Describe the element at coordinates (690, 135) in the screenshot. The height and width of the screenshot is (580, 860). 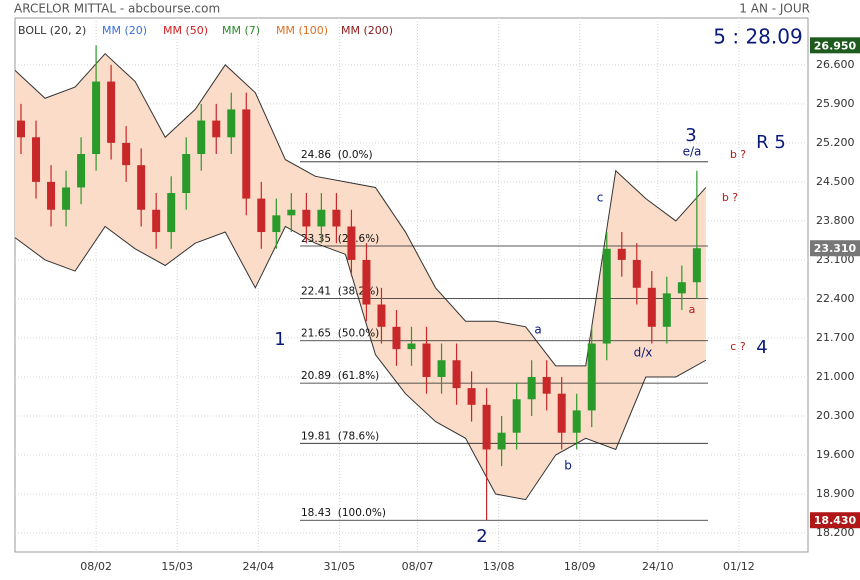
I see `wave-label: 3` at that location.